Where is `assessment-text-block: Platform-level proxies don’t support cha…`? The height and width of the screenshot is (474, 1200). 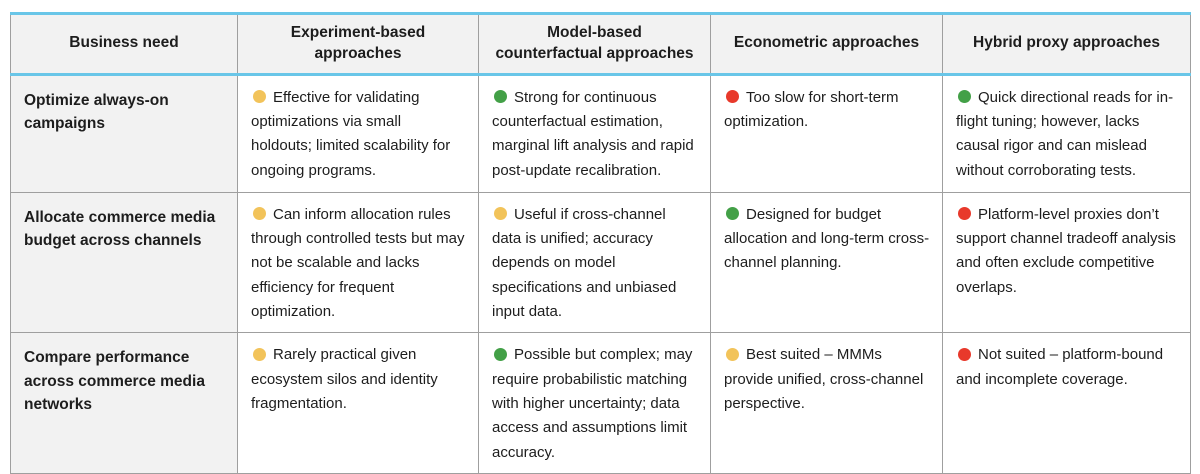 assessment-text-block: Platform-level proxies don’t support cha… is located at coordinates (1067, 251).